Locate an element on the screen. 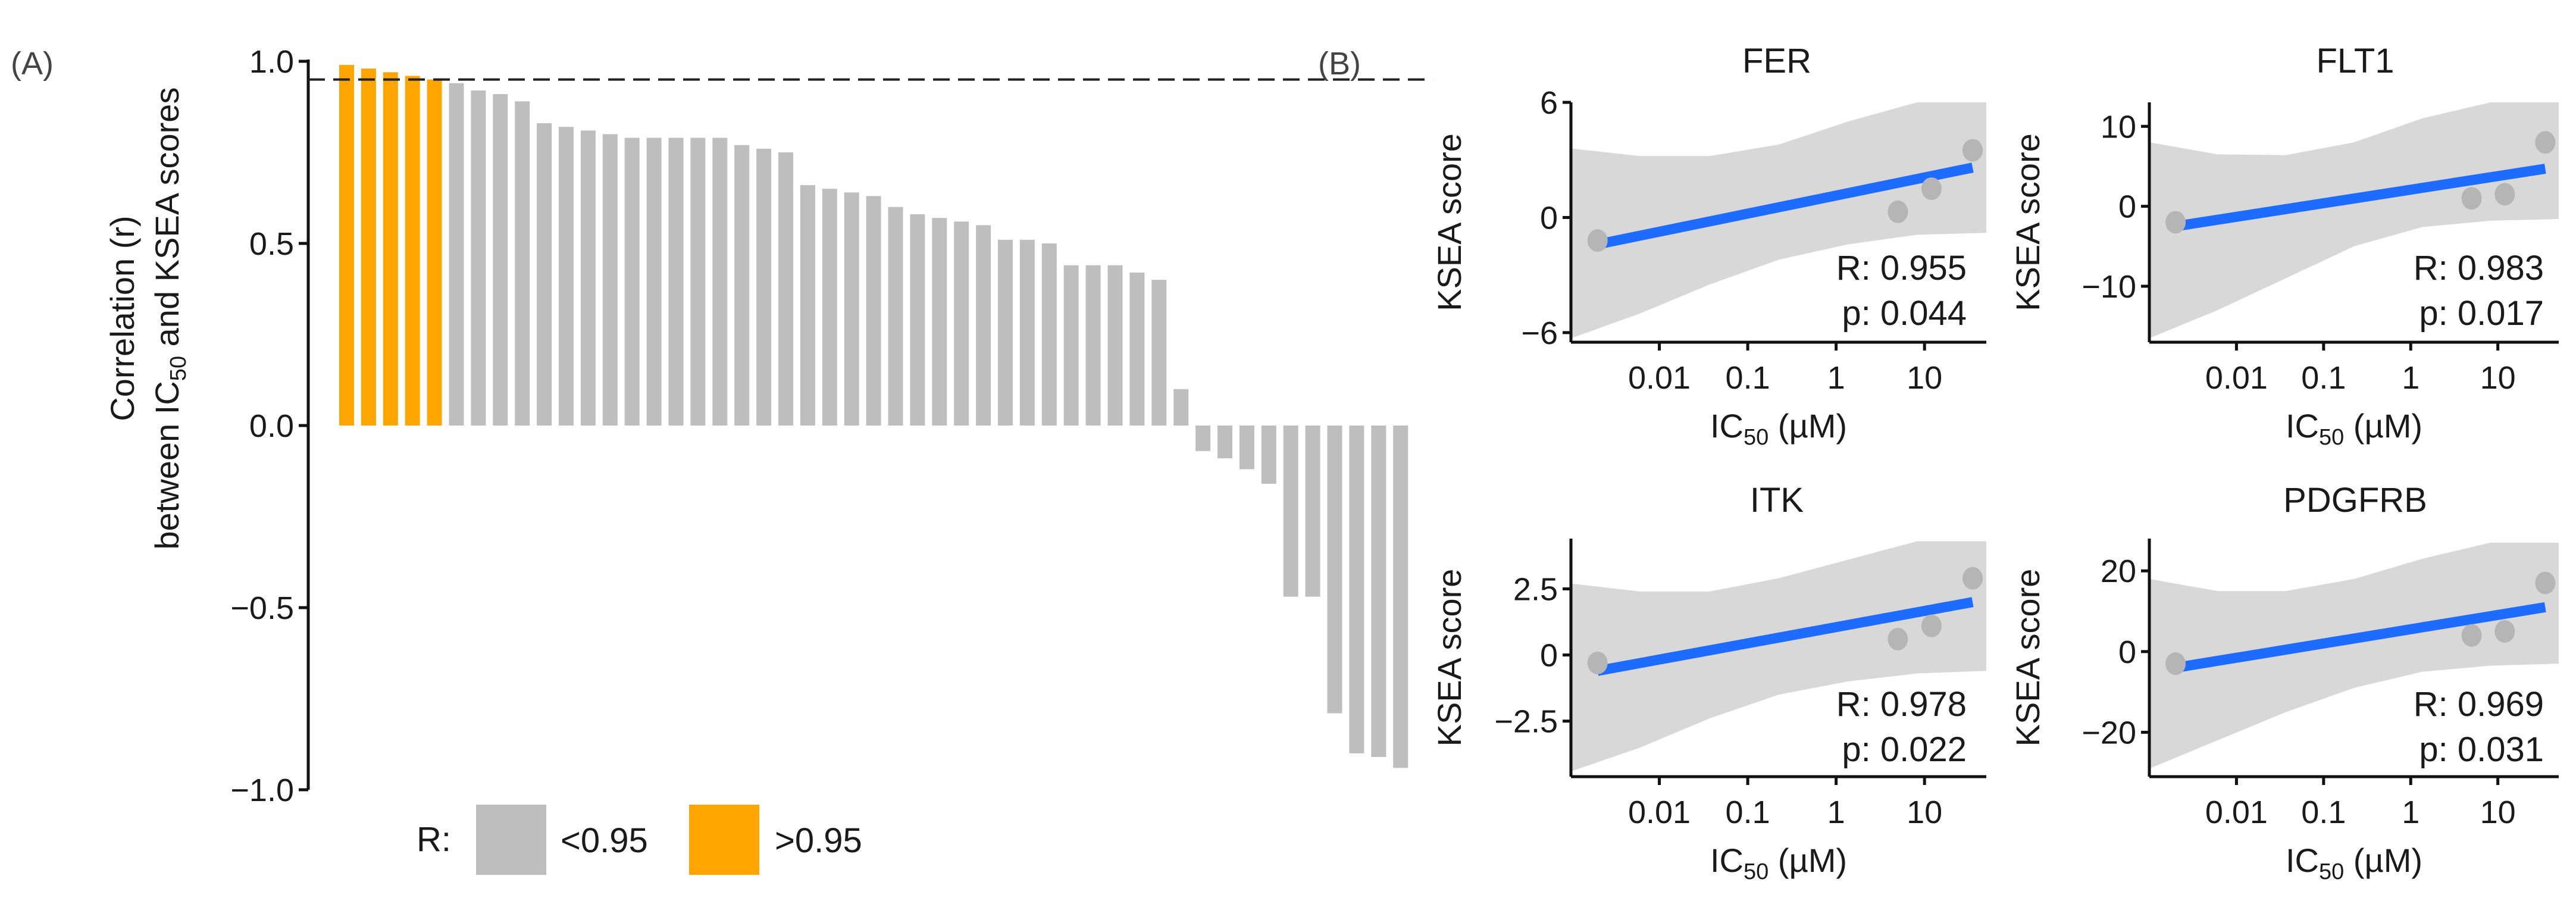 The height and width of the screenshot is (907, 2576). stat-r-value: R: 0.969 is located at coordinates (2479, 704).